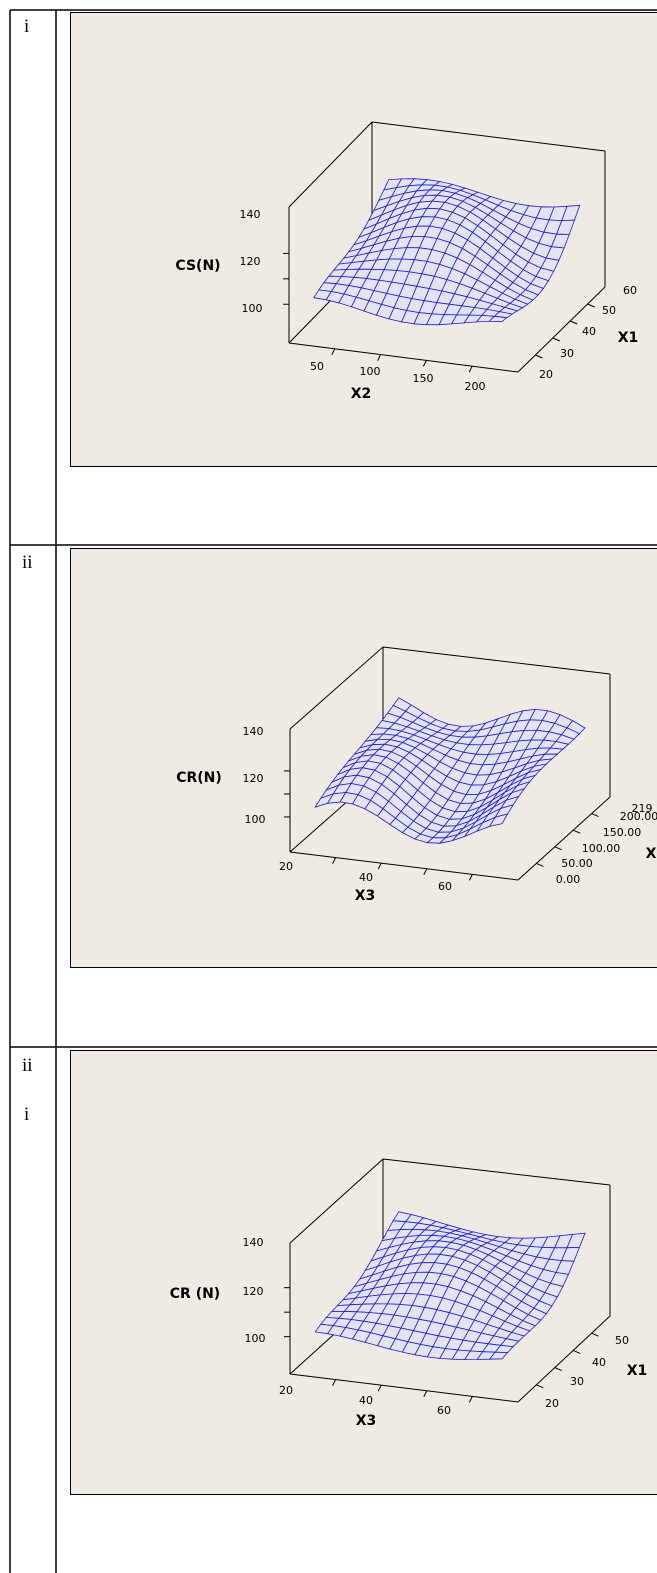 Image resolution: width=657 pixels, height=1573 pixels. What do you see at coordinates (651, 854) in the screenshot?
I see `y-axis-title: X` at bounding box center [651, 854].